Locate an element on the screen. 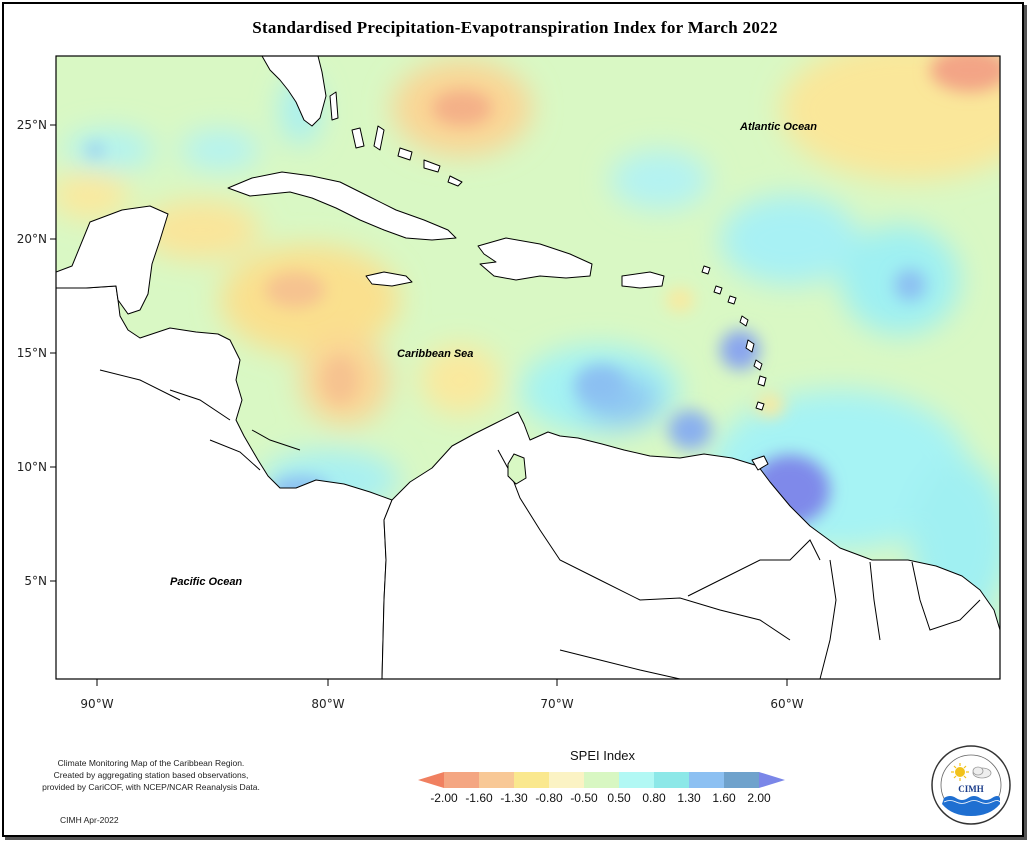 The image size is (1030, 843). cloud-icon is located at coordinates (982, 772).